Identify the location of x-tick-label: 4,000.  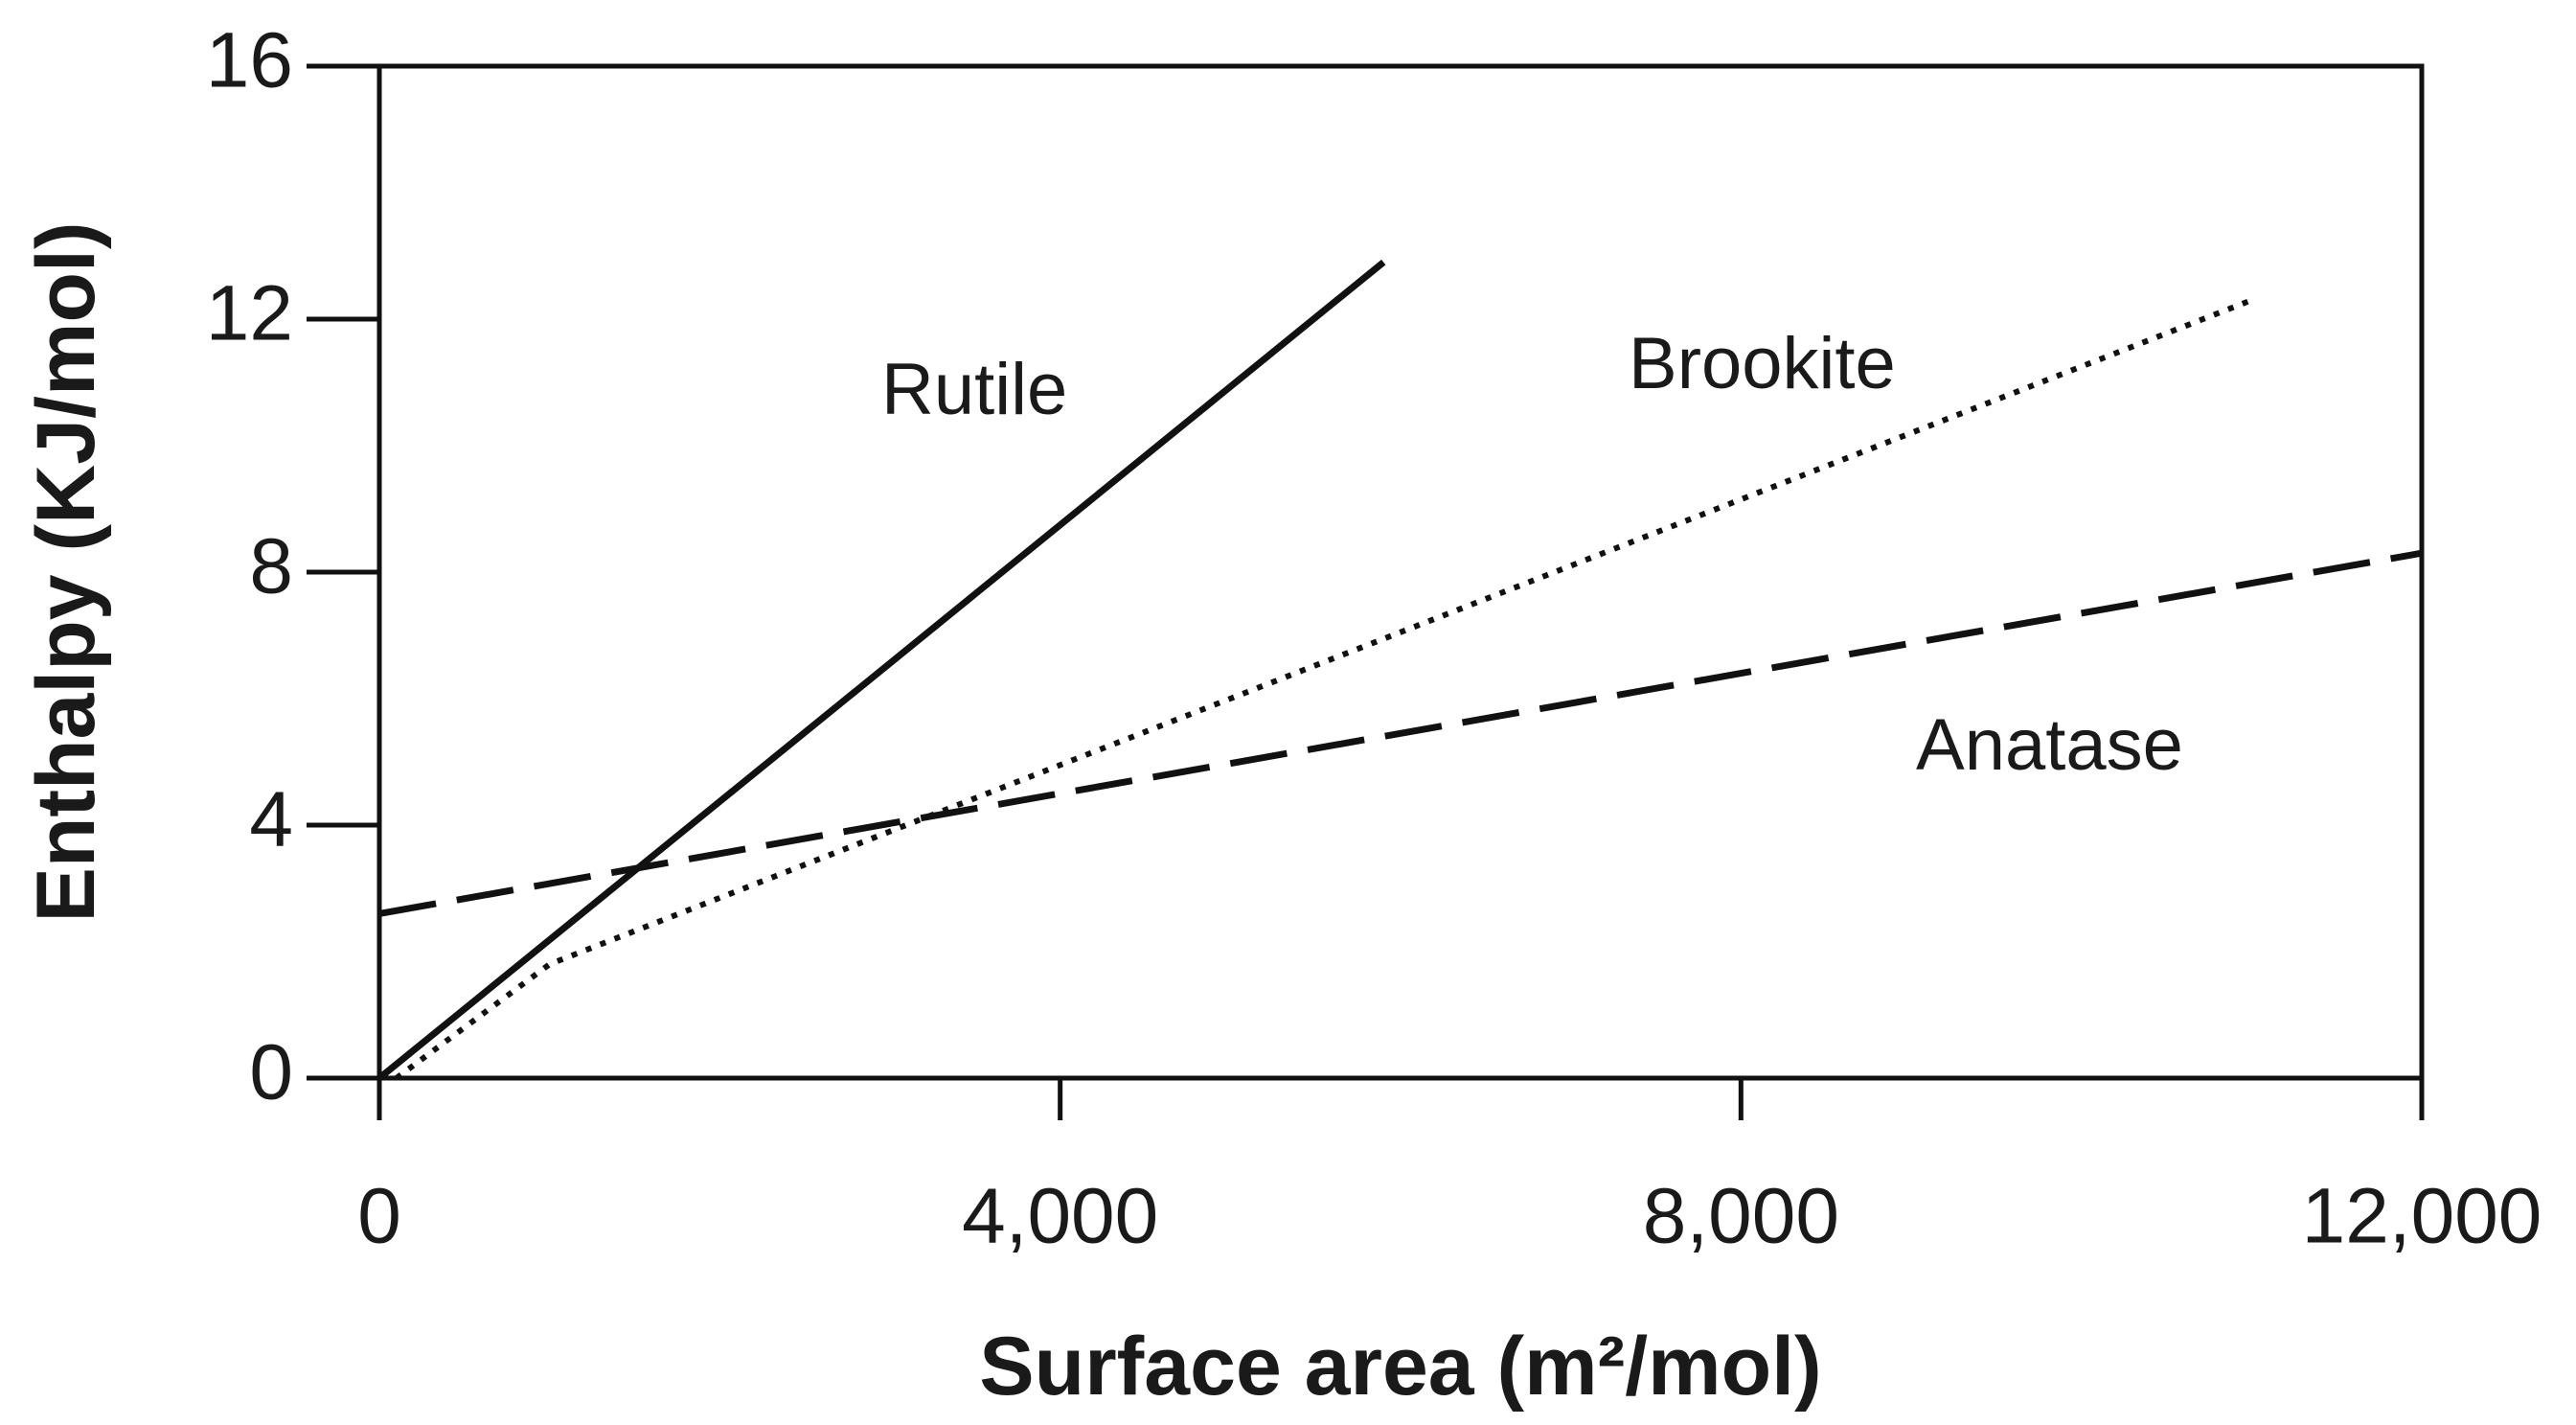
(1060, 1216).